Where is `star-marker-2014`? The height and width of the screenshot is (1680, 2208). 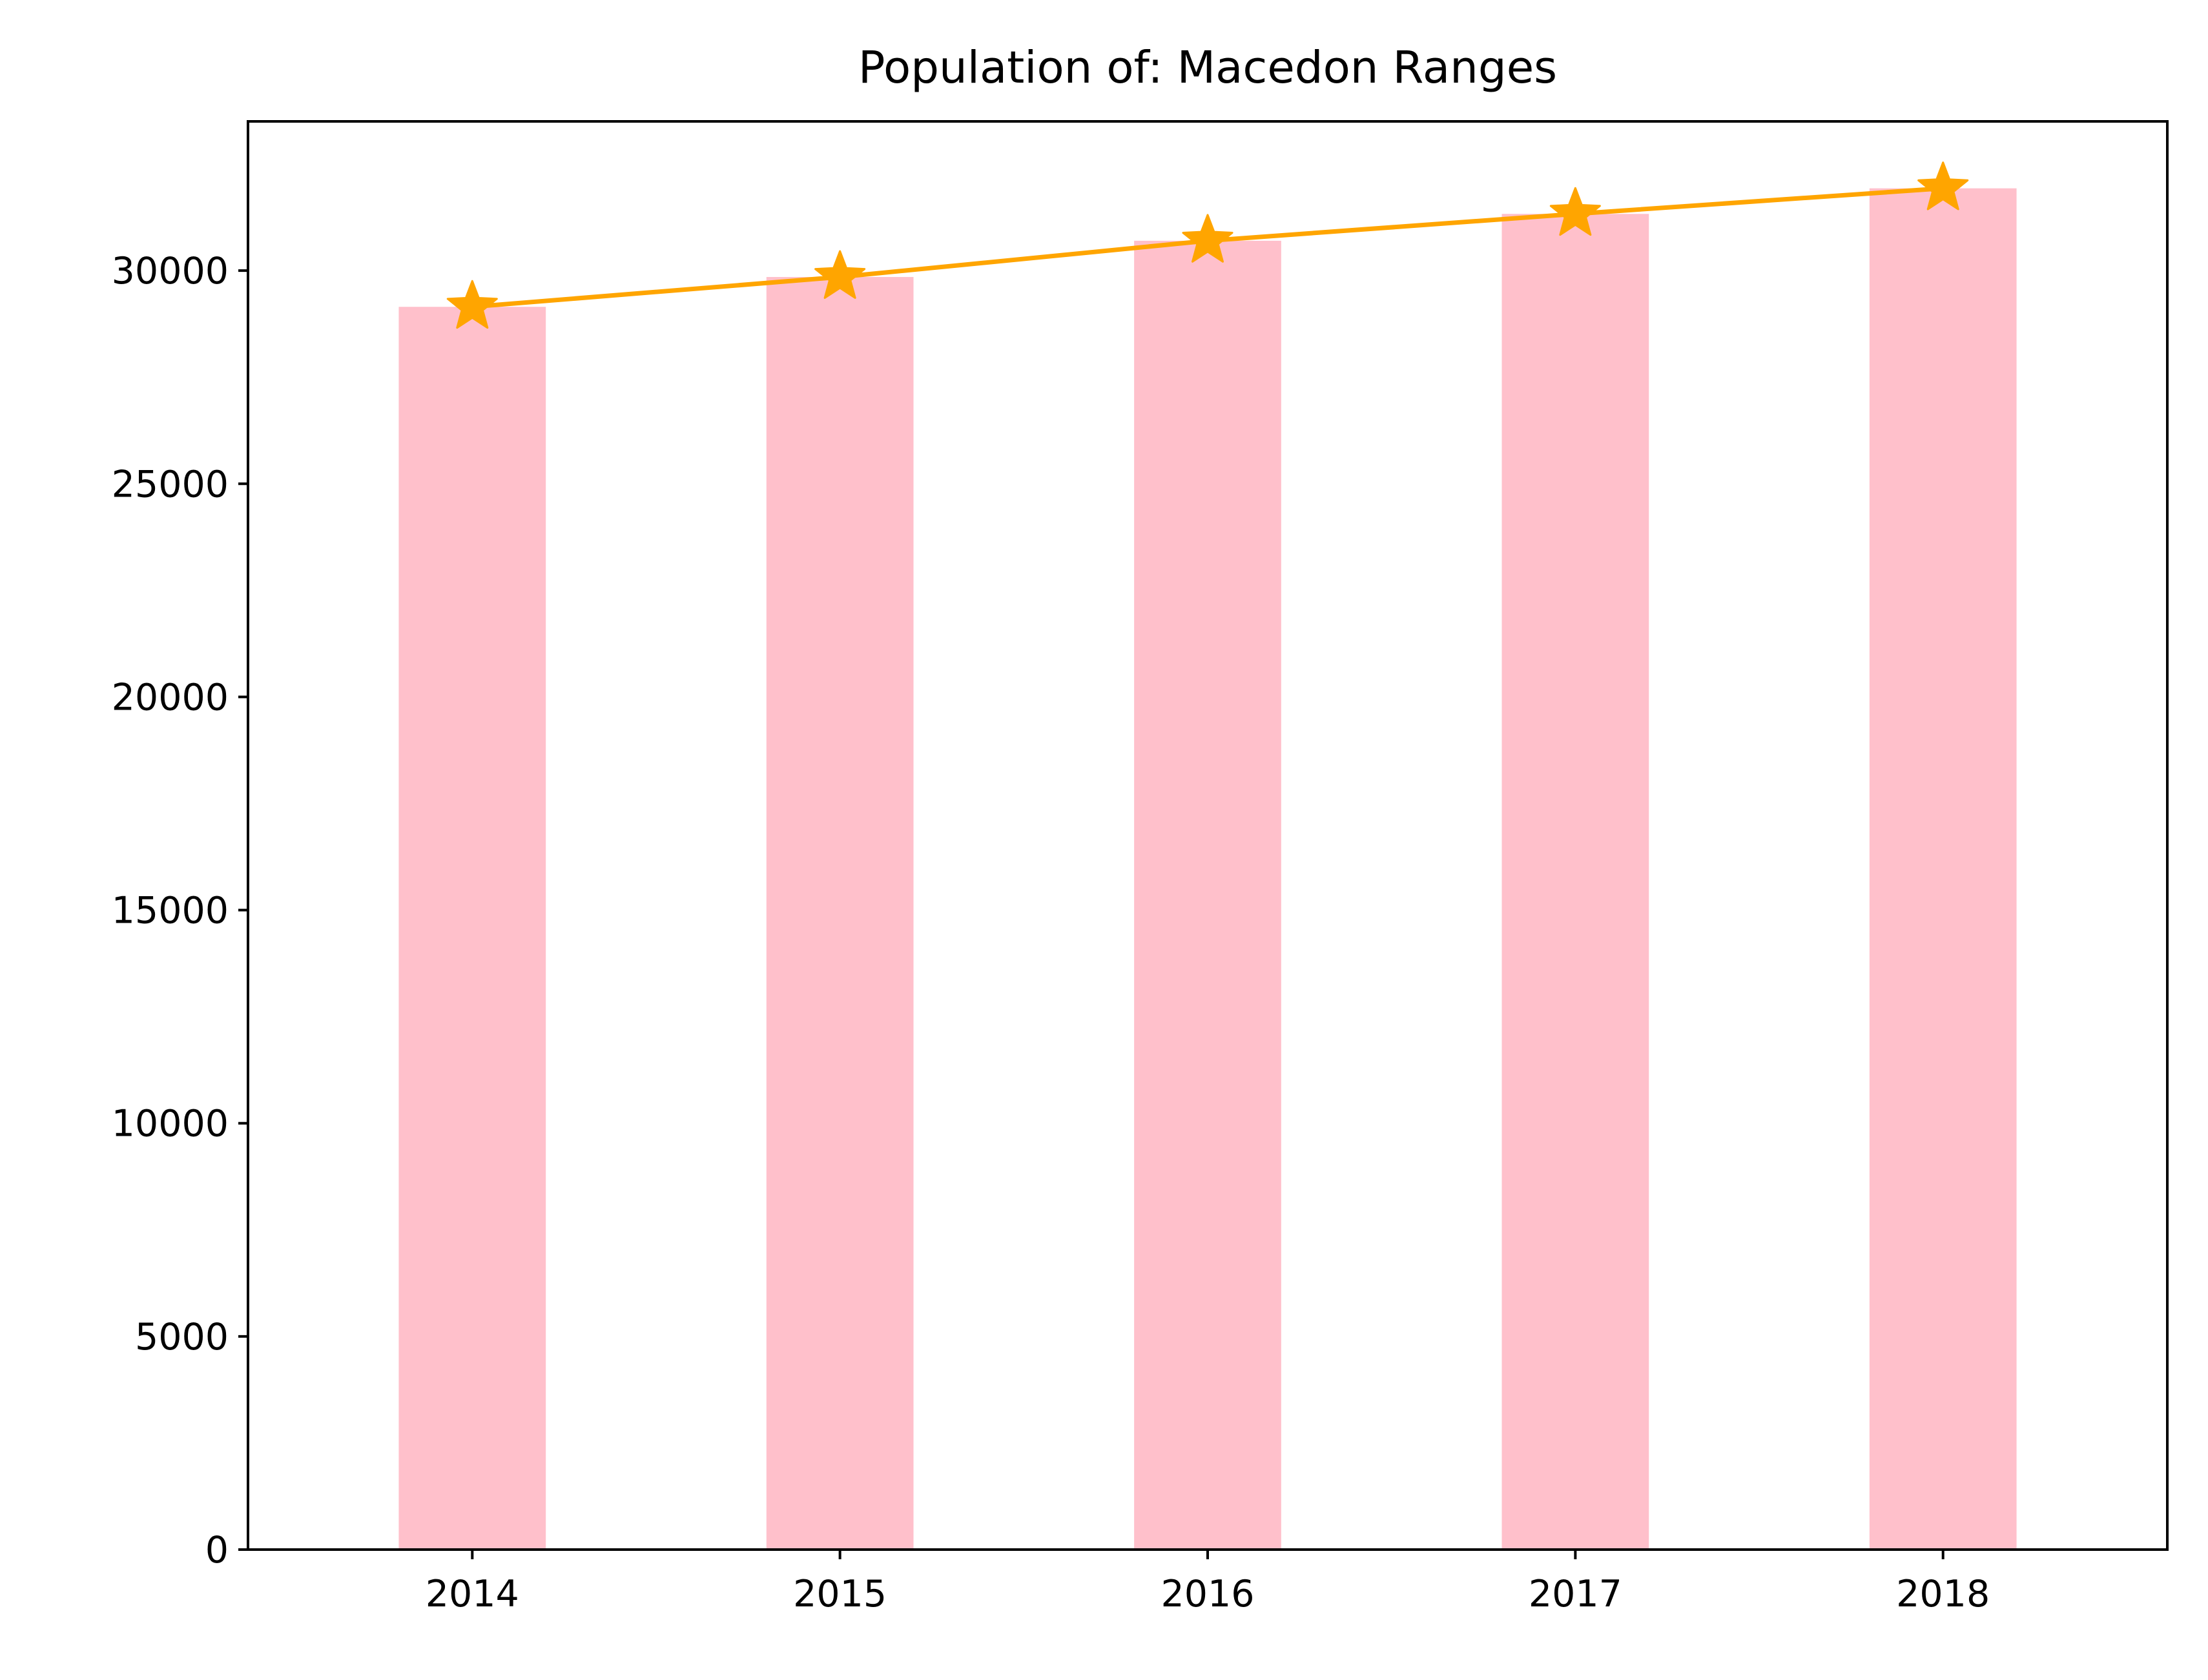
star-marker-2014 is located at coordinates (472, 304).